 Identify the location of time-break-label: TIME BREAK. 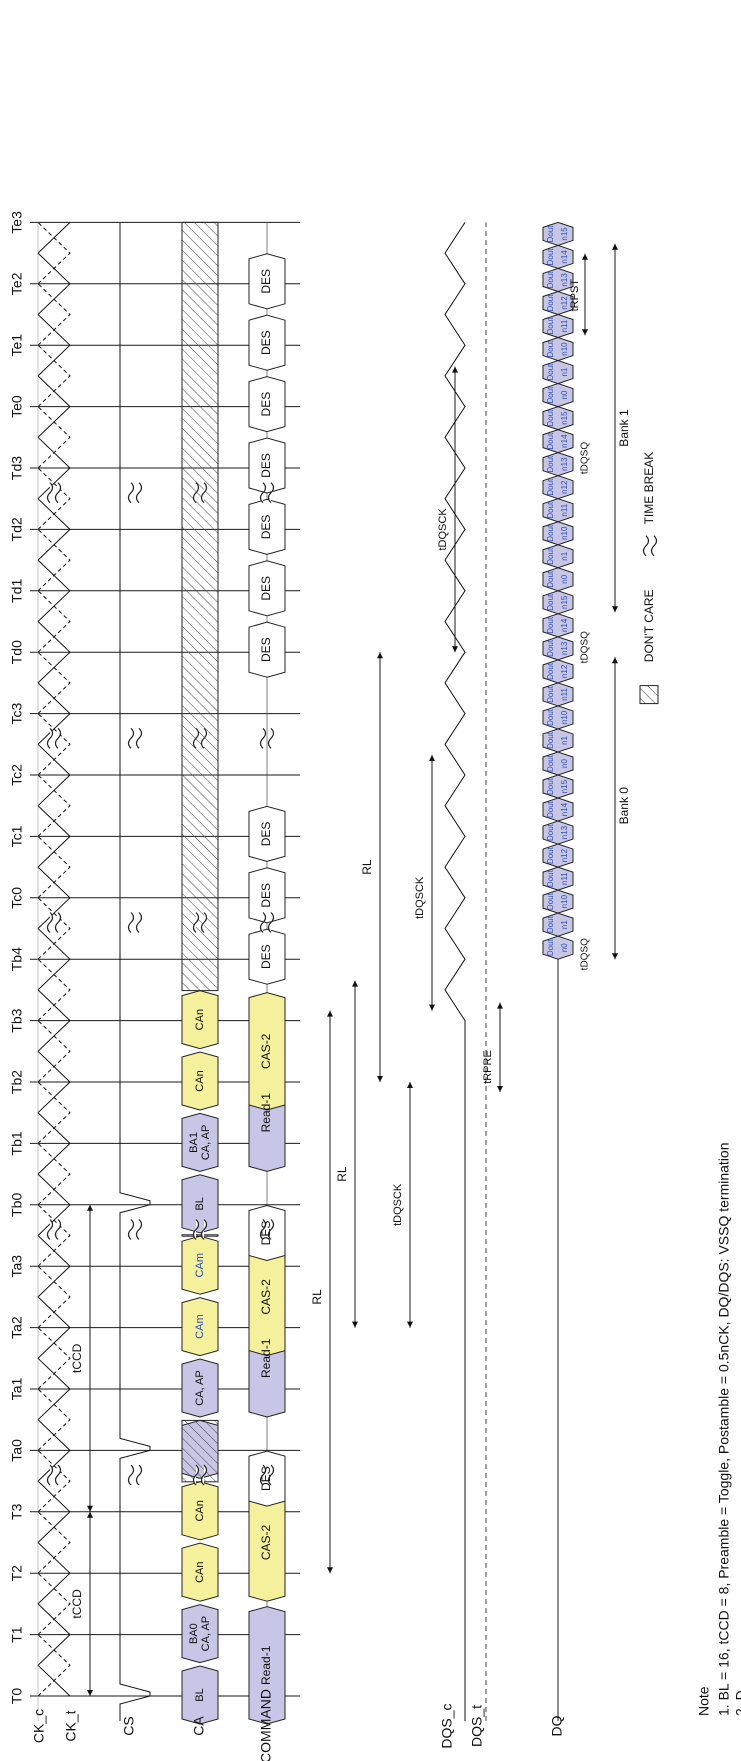
(649, 488).